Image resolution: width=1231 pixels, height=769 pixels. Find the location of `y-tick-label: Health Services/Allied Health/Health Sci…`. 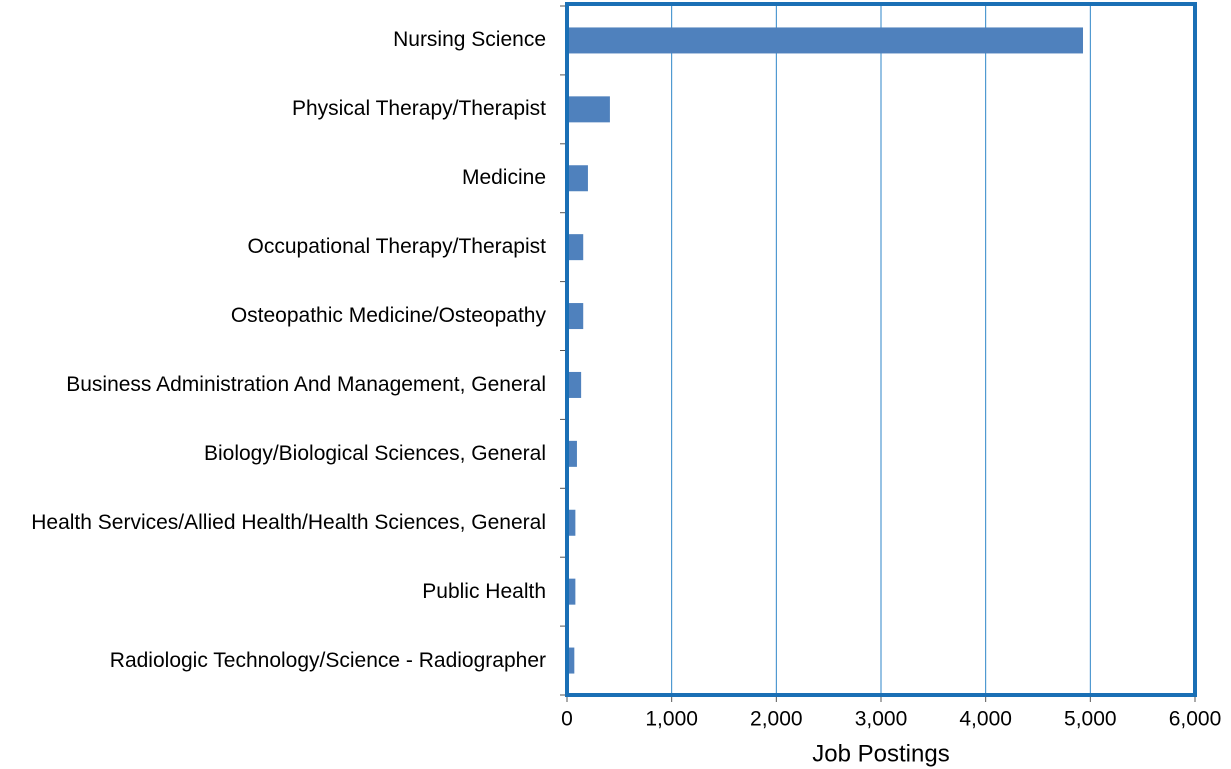

y-tick-label: Health Services/Allied Health/Health Sci… is located at coordinates (288, 522).